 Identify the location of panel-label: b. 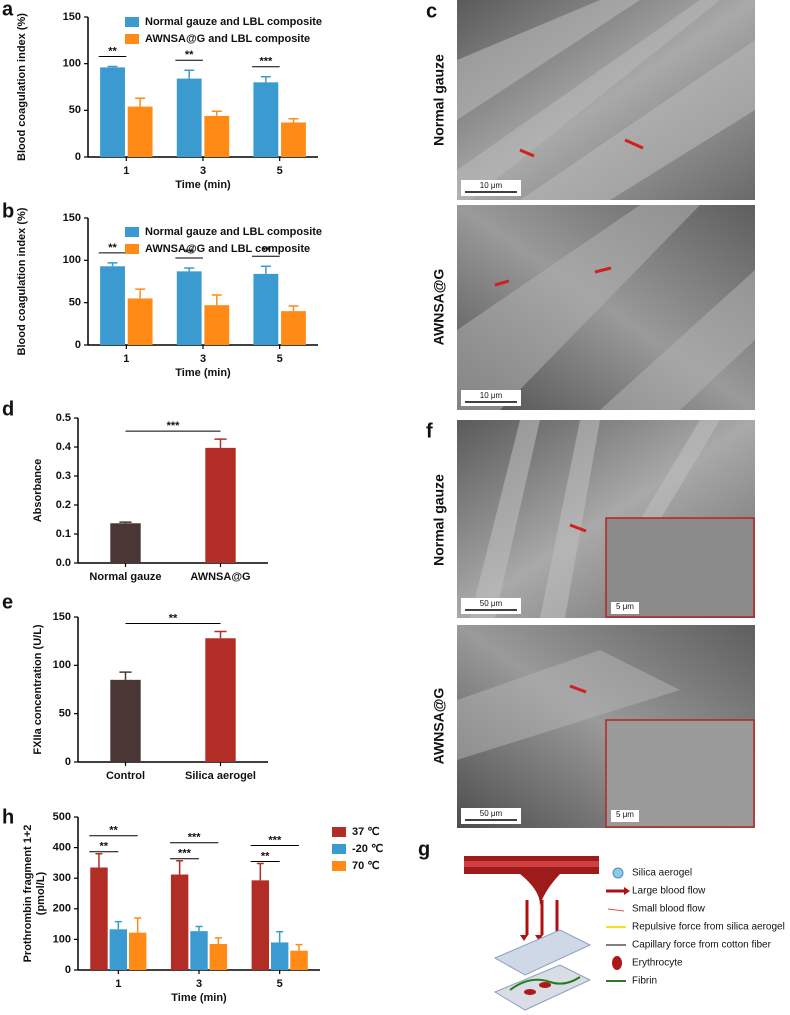
(8, 211).